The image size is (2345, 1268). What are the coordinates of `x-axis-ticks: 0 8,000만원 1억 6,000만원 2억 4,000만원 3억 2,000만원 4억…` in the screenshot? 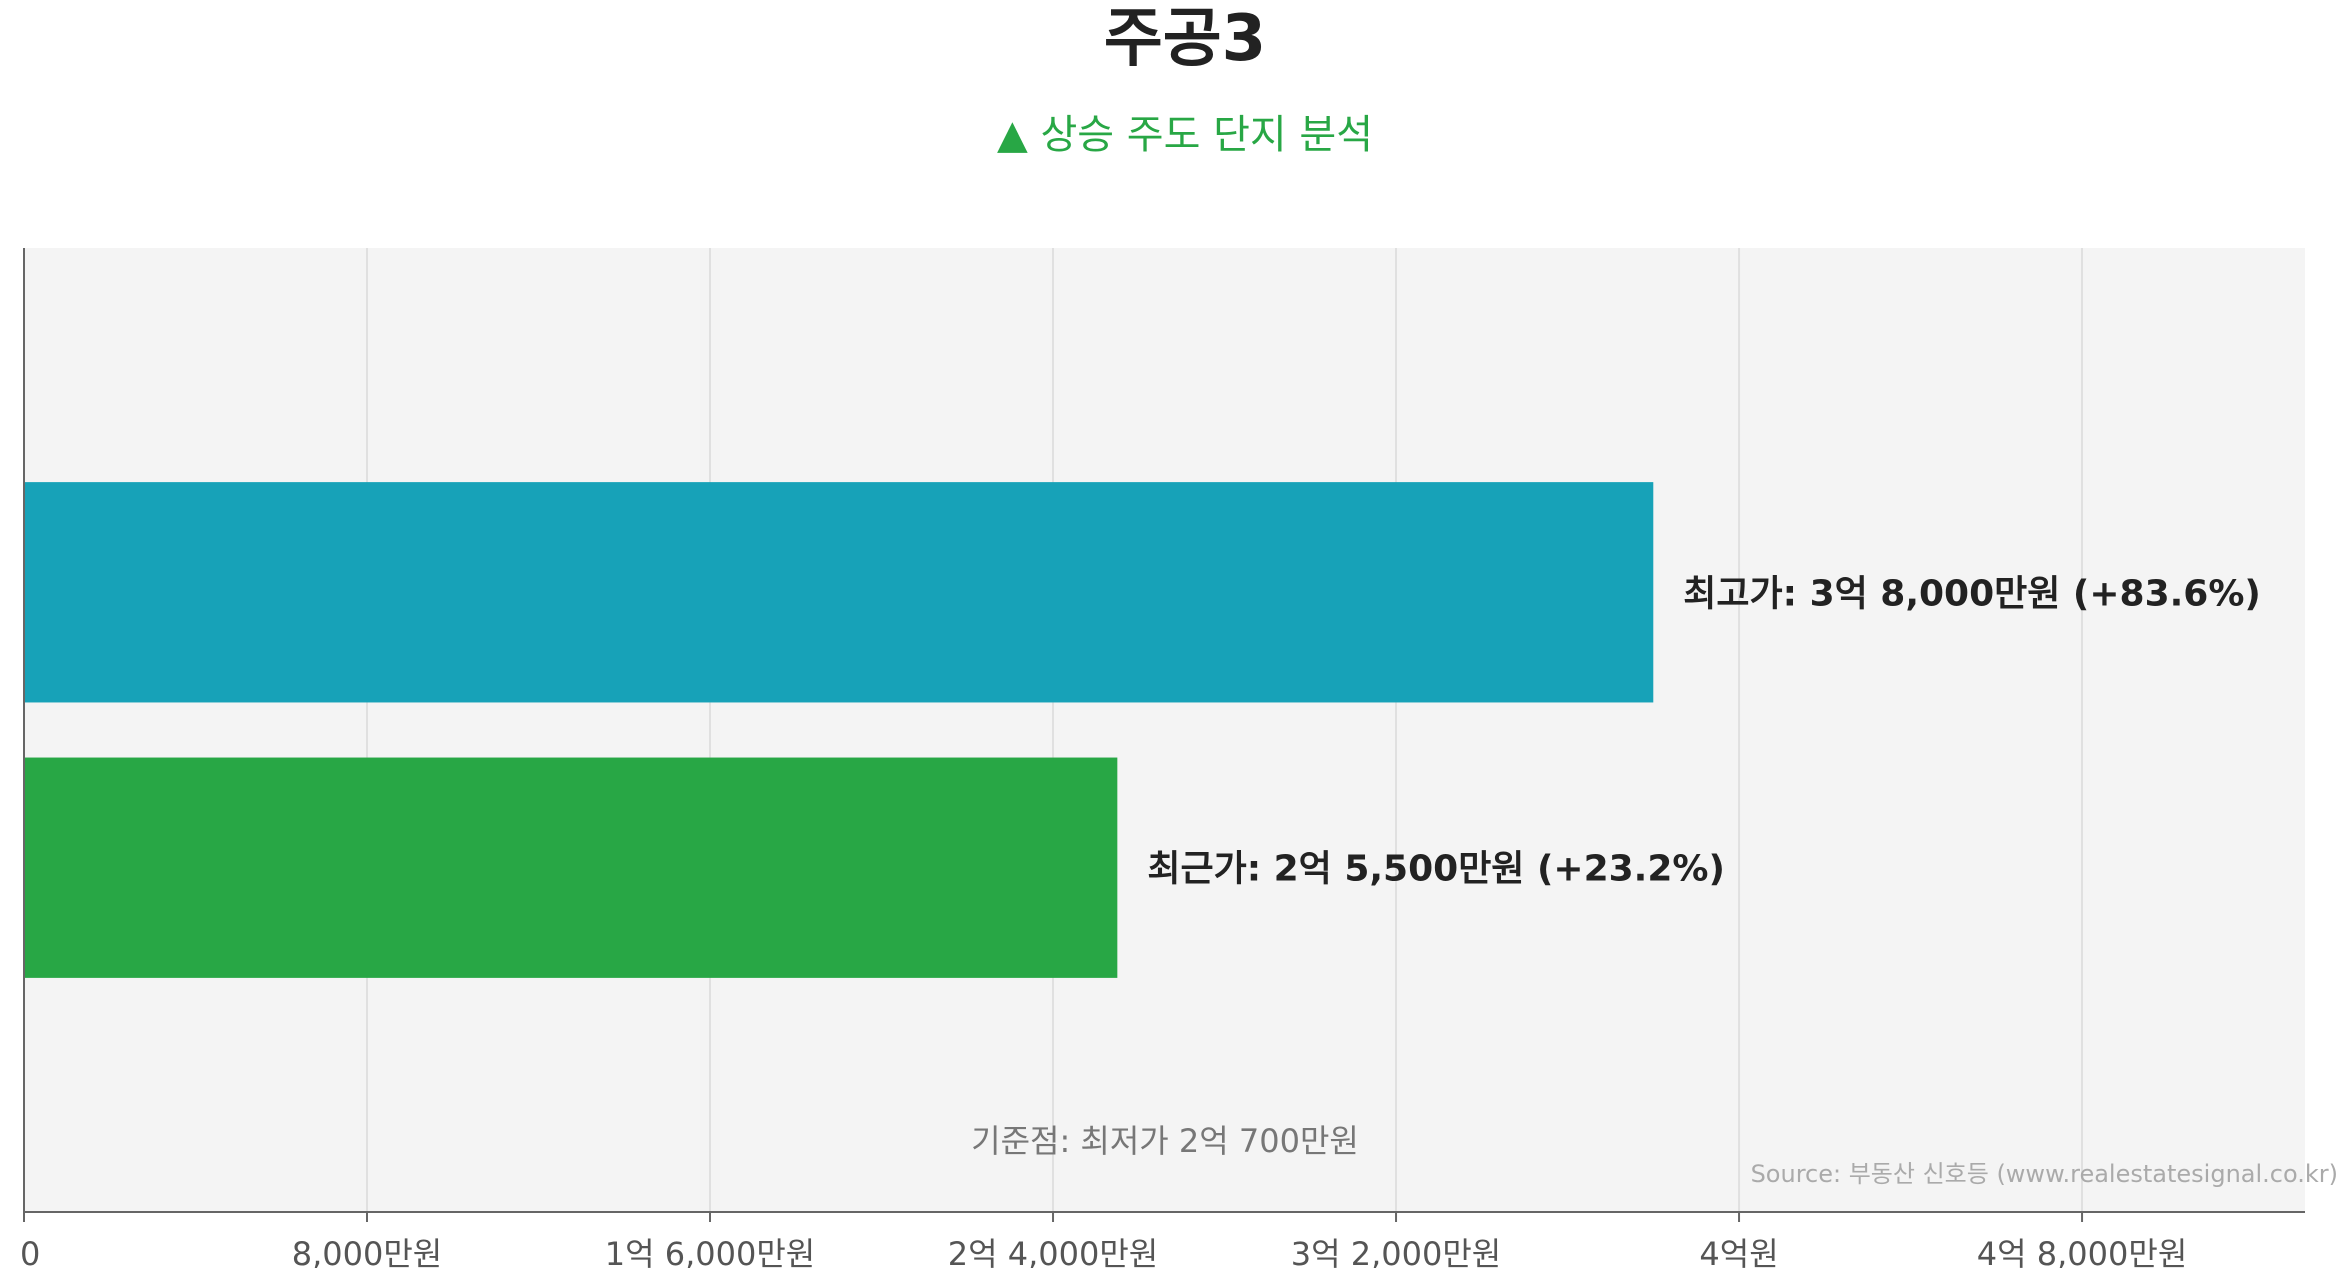 It's located at (1103, 1240).